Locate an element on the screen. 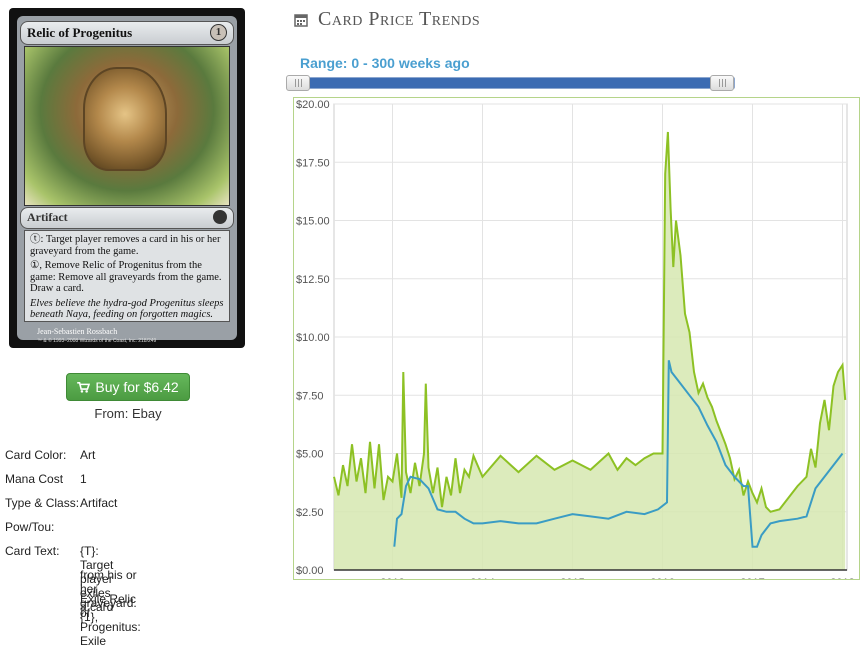 This screenshot has width=863, height=648. y-tick-label: $15.00 is located at coordinates (313, 222).